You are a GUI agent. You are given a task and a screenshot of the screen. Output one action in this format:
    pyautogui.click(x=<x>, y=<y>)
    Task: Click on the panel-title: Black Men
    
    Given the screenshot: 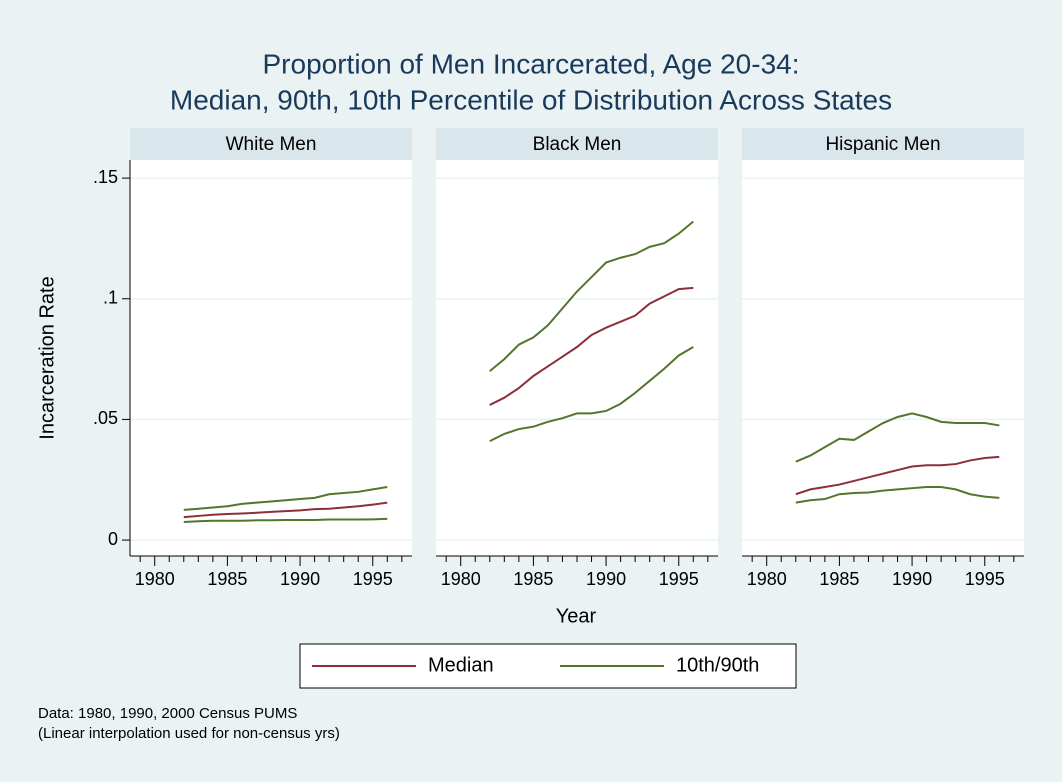 What is the action you would take?
    pyautogui.click(x=577, y=144)
    